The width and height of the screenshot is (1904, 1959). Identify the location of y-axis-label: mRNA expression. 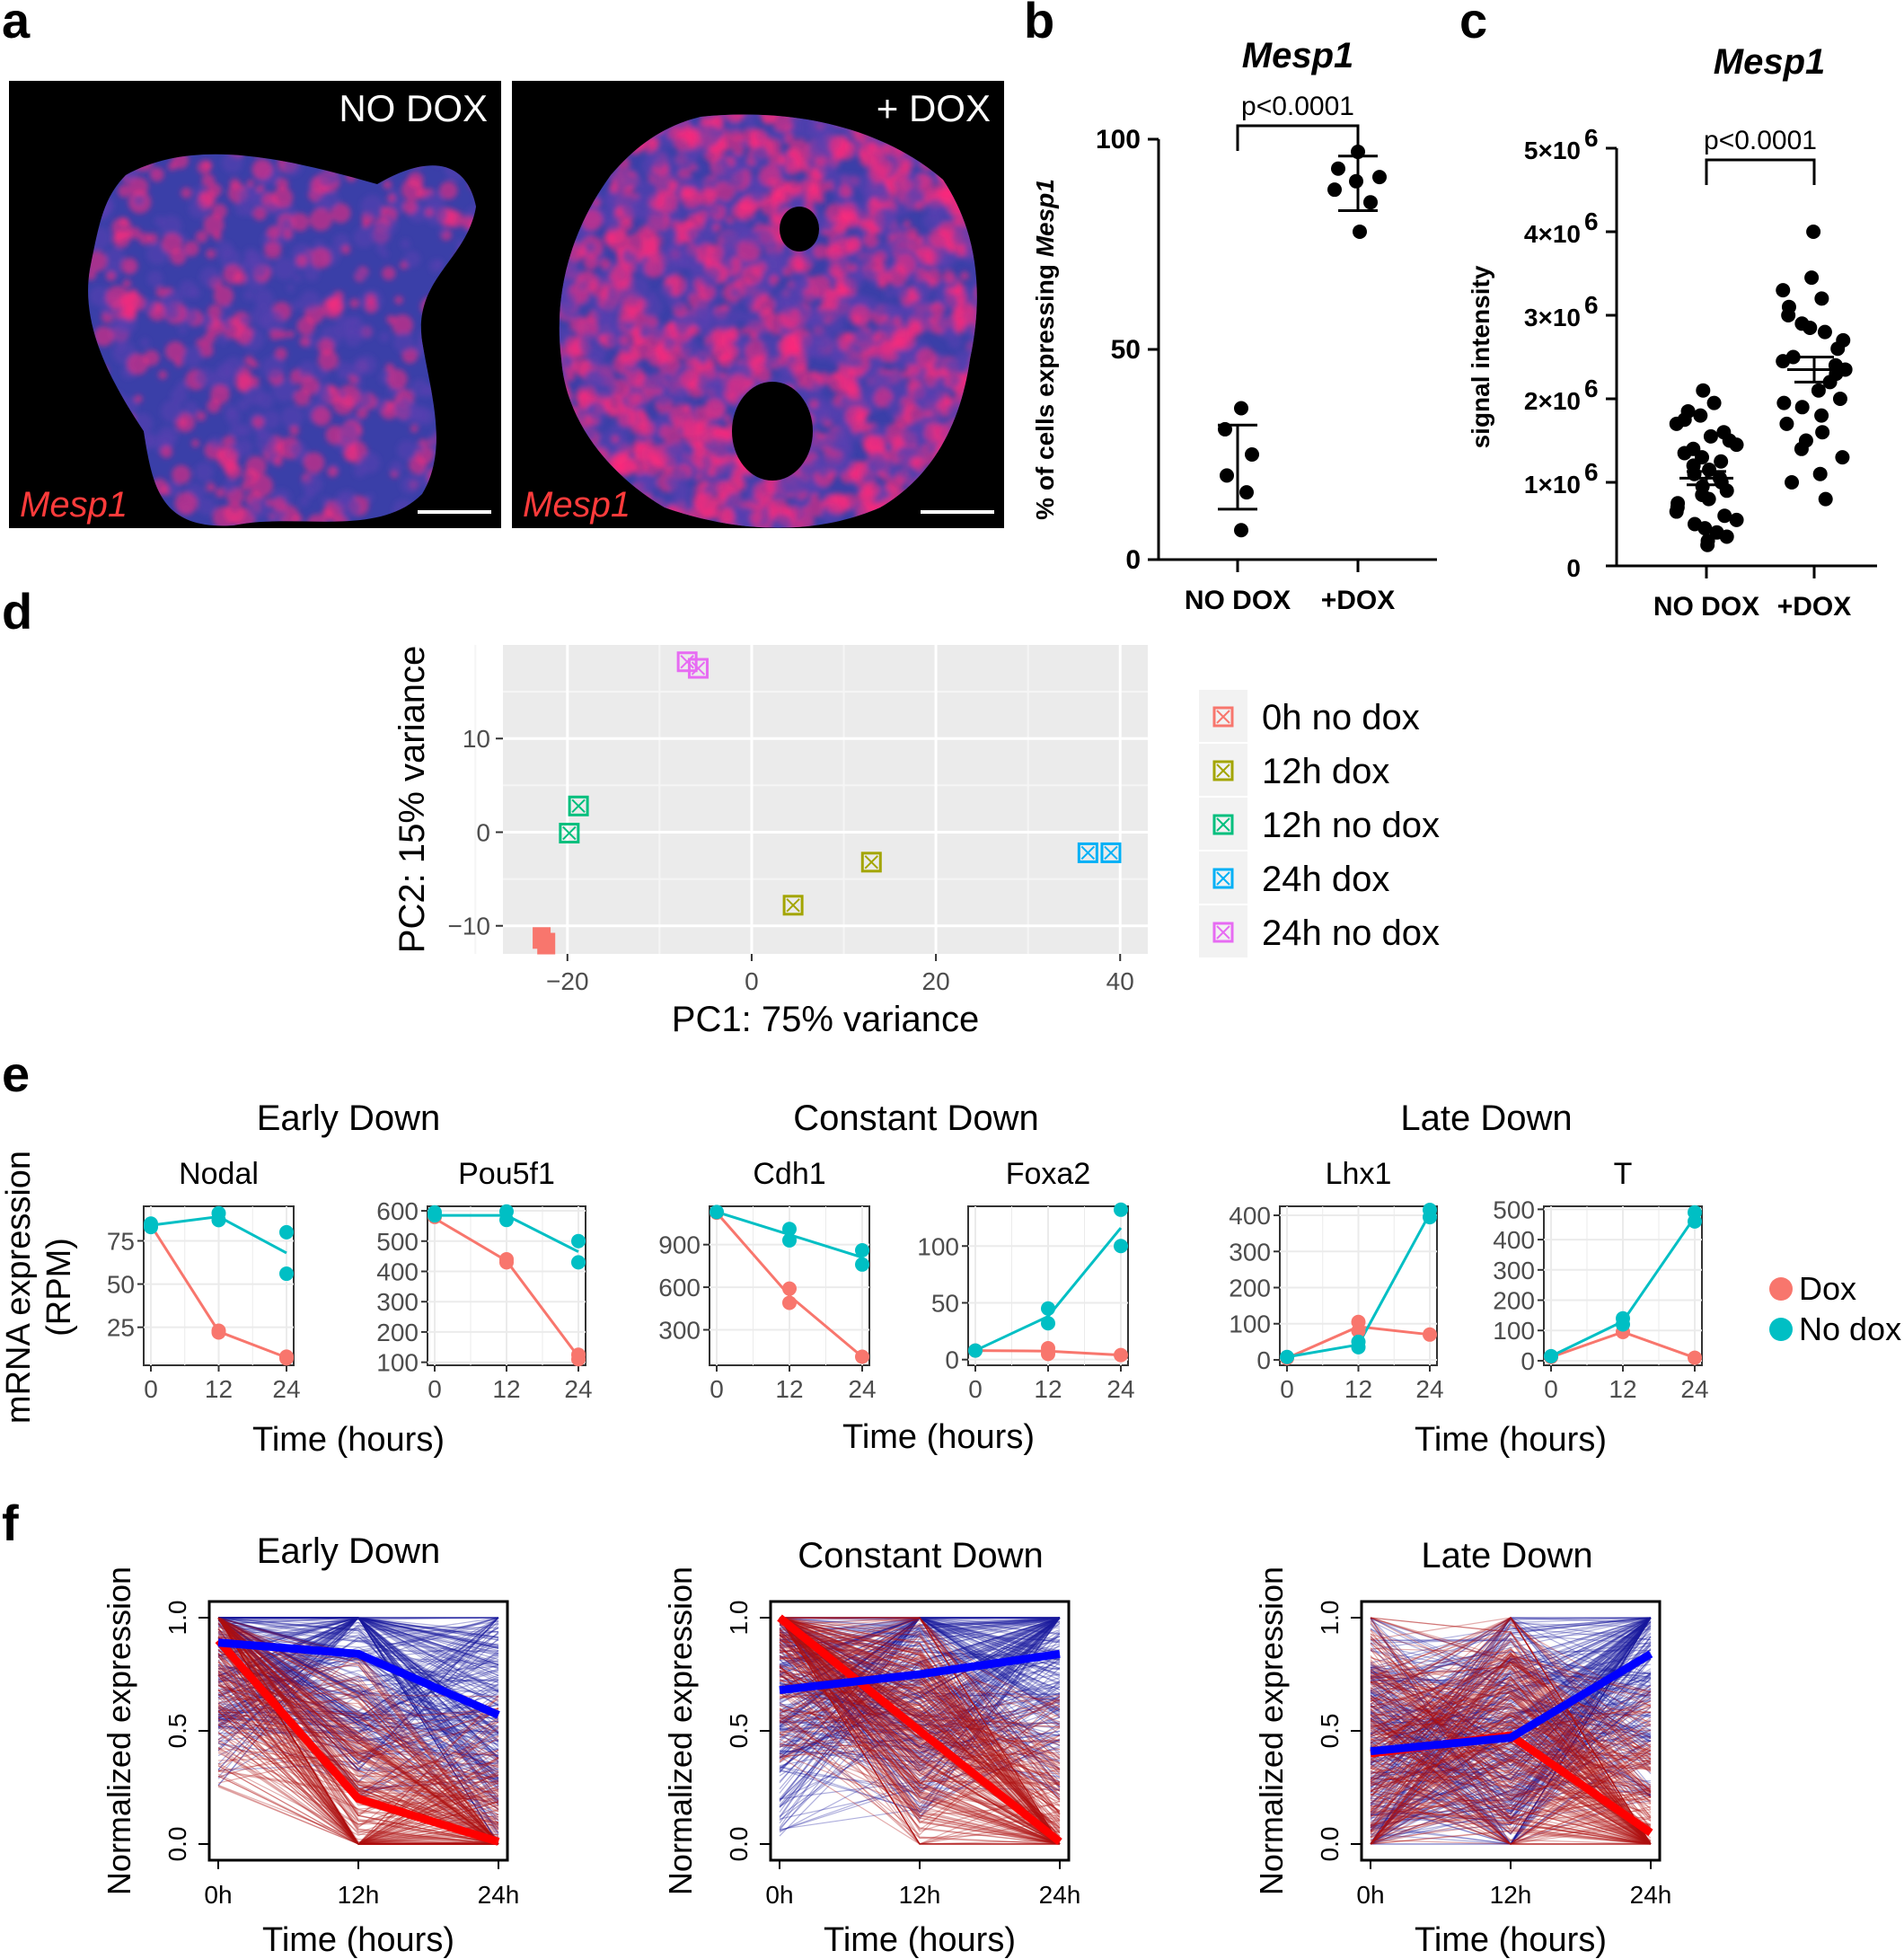
(19, 1287).